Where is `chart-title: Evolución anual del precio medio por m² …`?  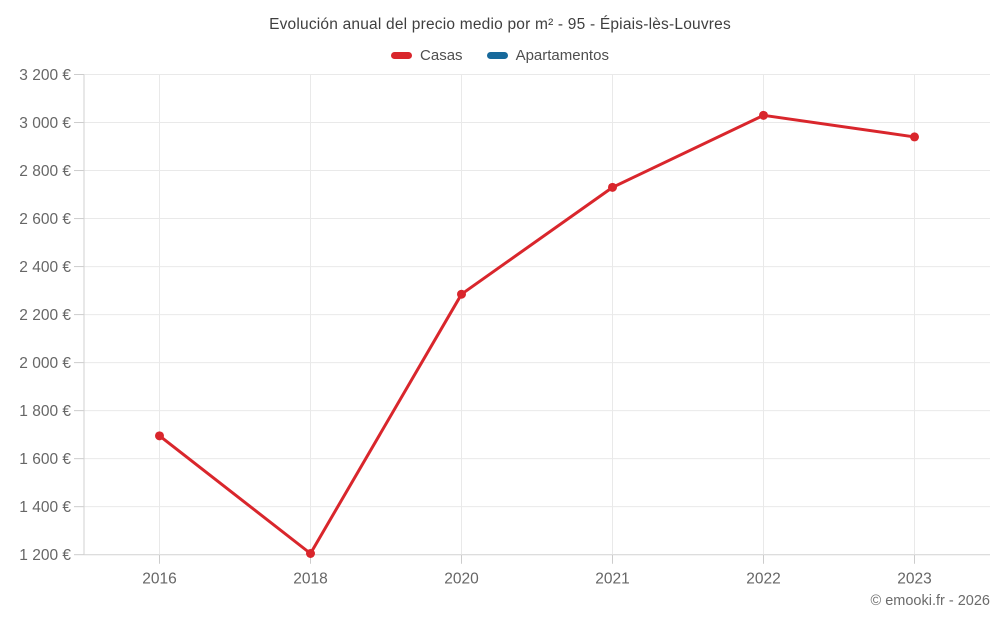
chart-title: Evolución anual del precio medio por m² … is located at coordinates (500, 24).